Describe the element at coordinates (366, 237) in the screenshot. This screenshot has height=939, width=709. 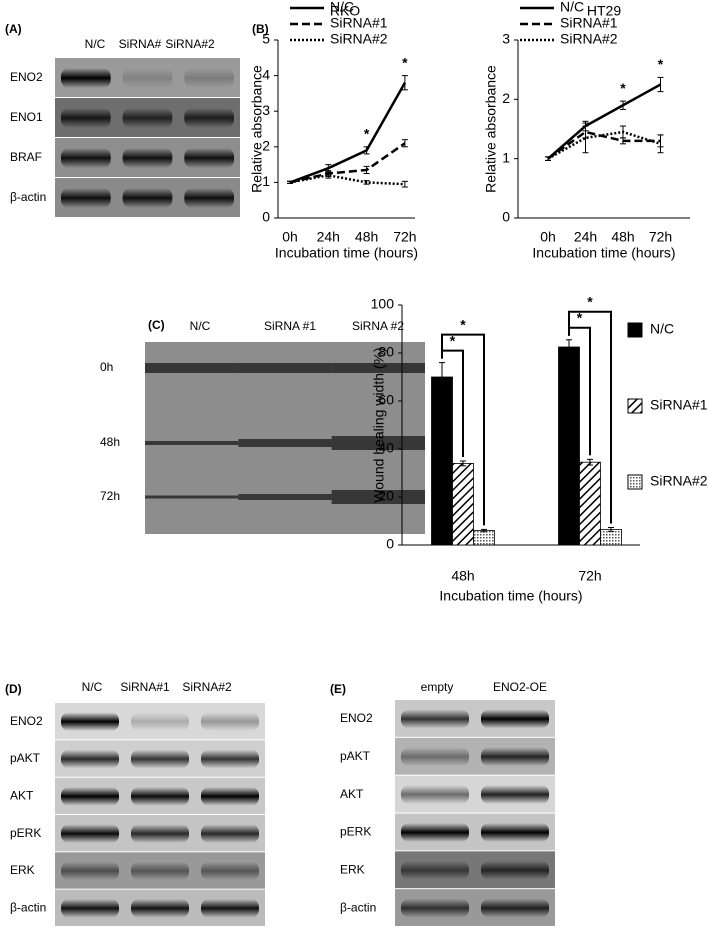
I see `x-tick-label: 48h` at that location.